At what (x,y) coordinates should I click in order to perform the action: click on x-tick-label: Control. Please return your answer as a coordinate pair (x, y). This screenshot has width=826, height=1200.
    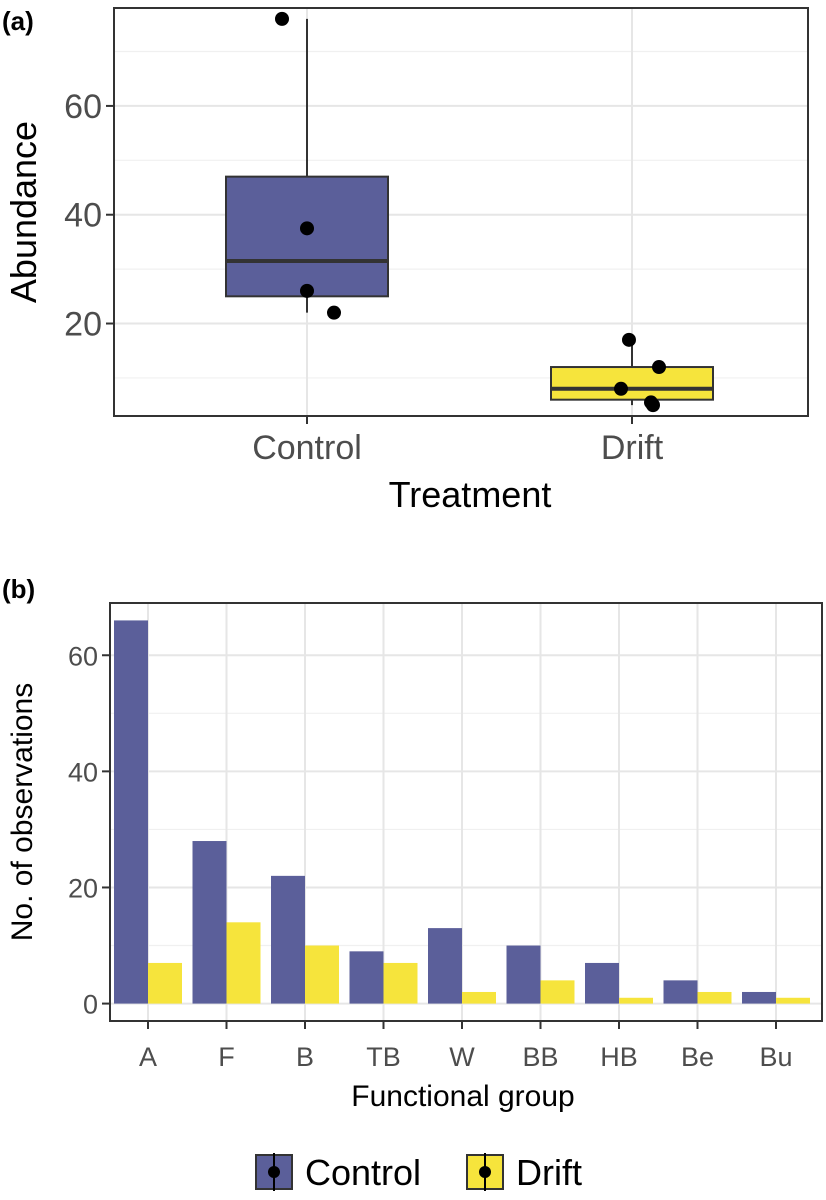
    Looking at the image, I should click on (307, 448).